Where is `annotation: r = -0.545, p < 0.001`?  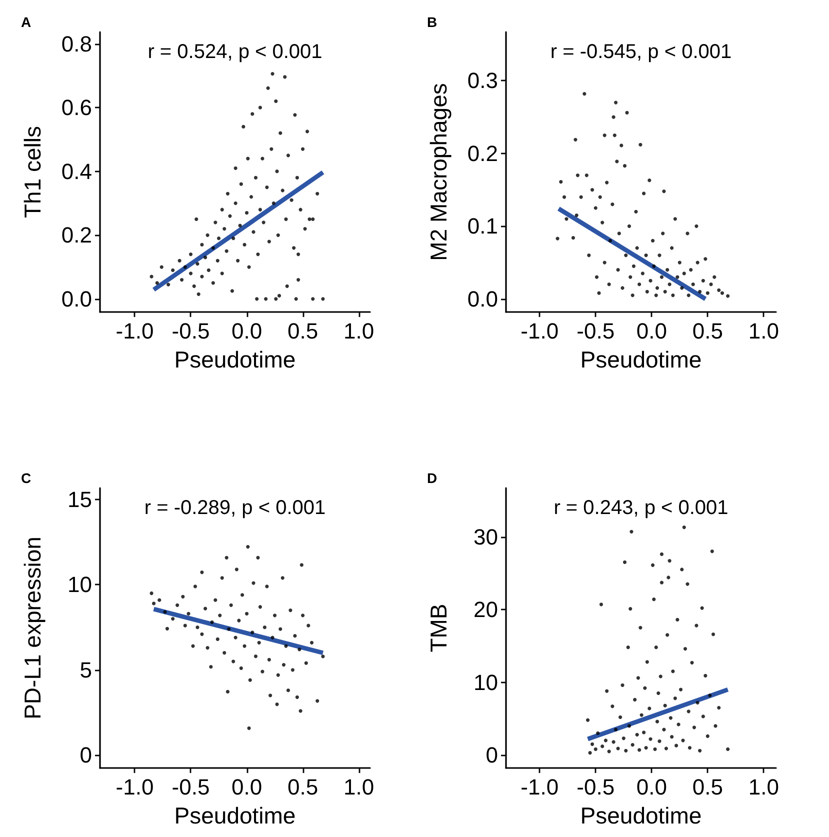
annotation: r = -0.545, p < 0.001 is located at coordinates (641, 52).